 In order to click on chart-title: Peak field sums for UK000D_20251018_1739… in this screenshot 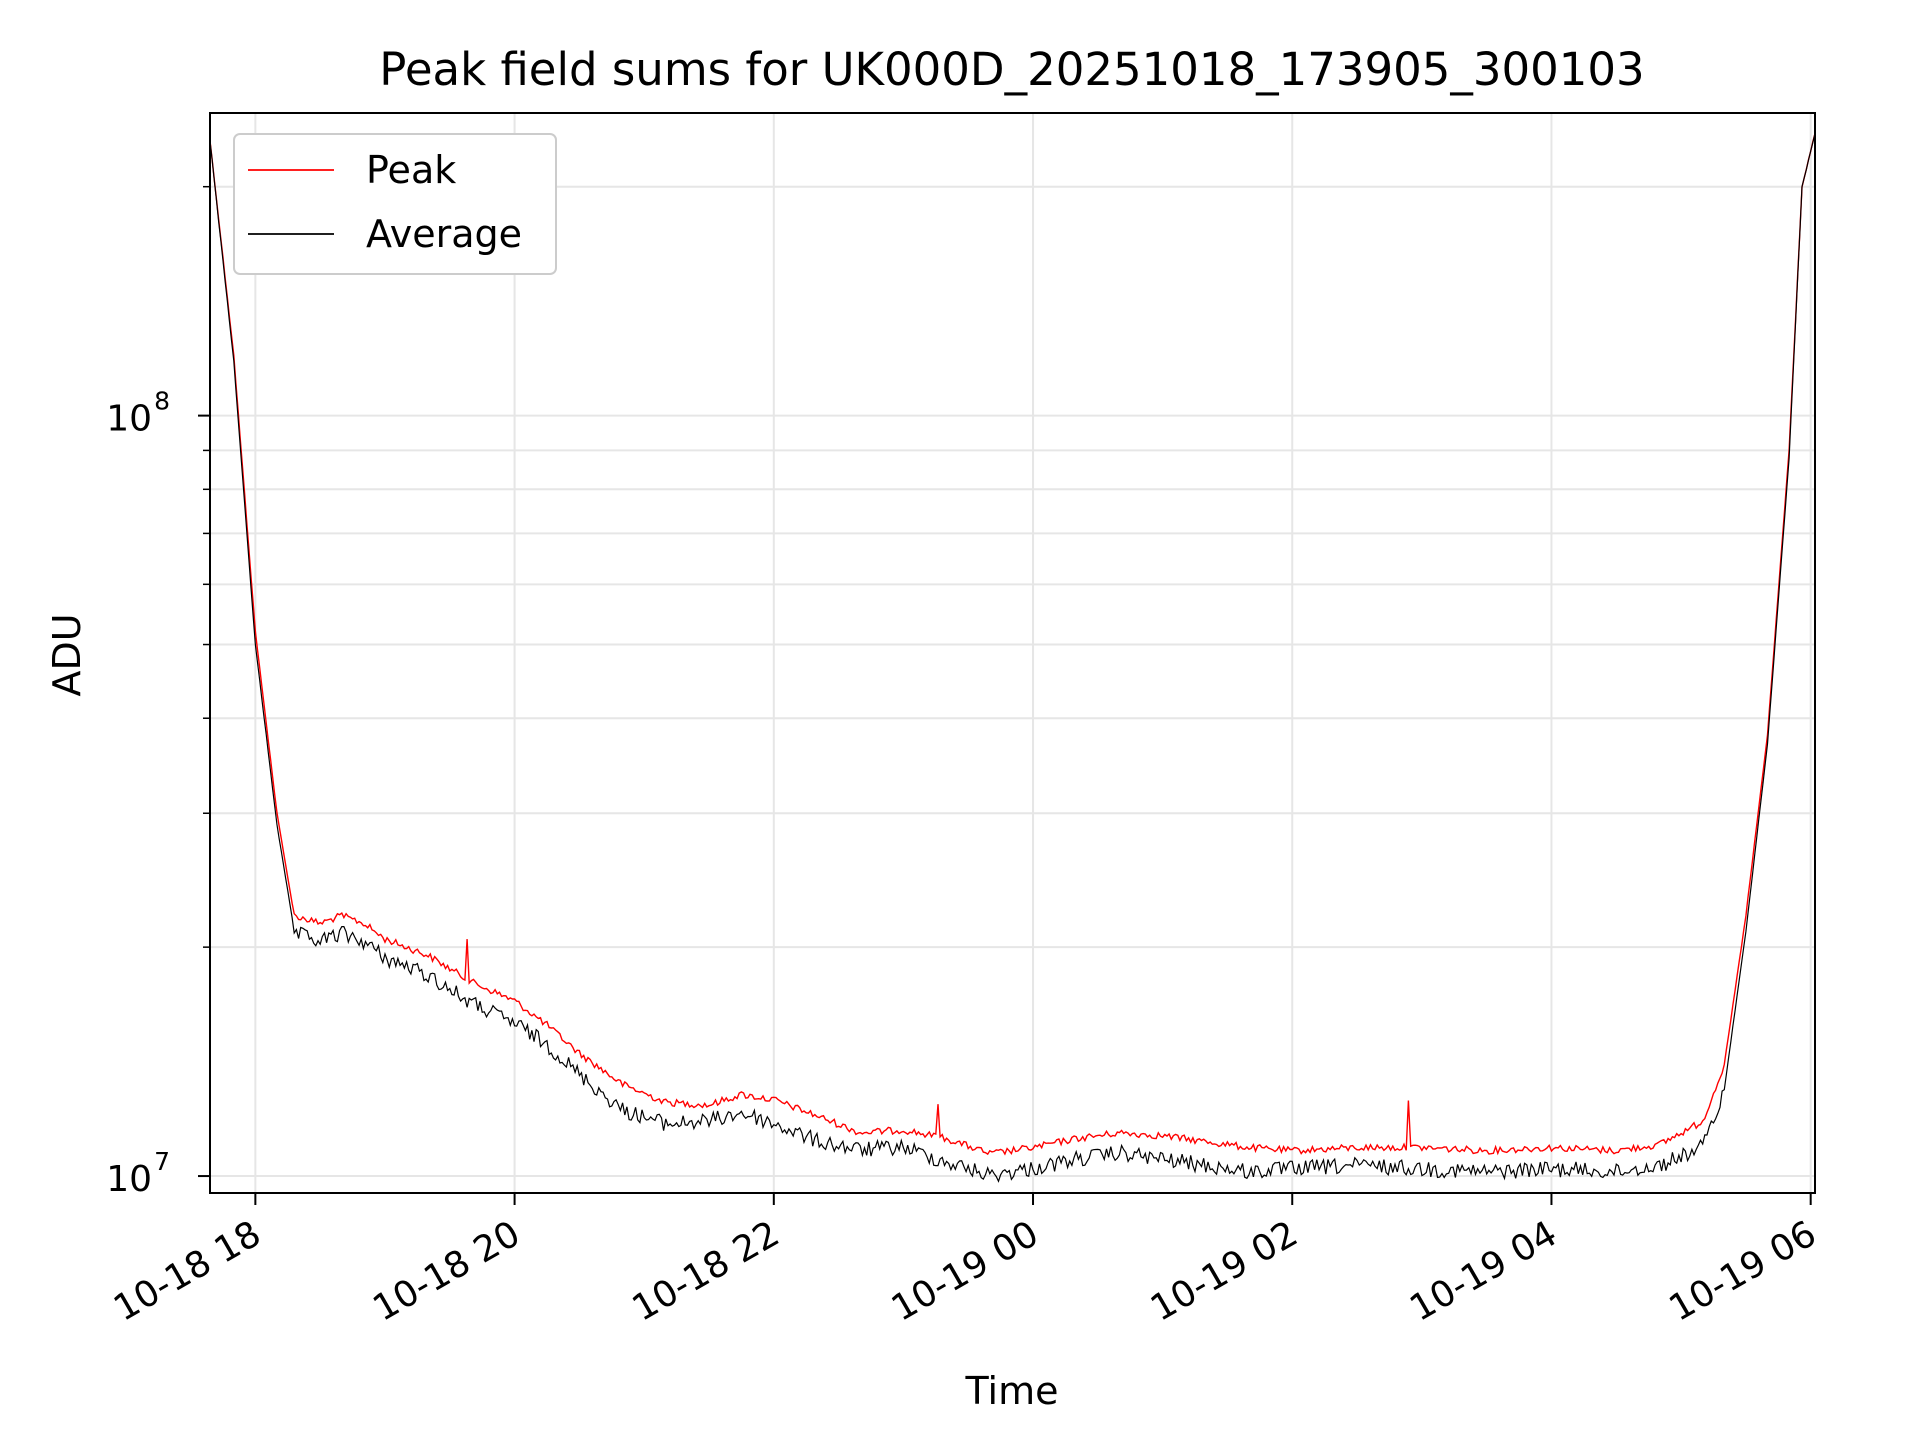, I will do `click(1011, 69)`.